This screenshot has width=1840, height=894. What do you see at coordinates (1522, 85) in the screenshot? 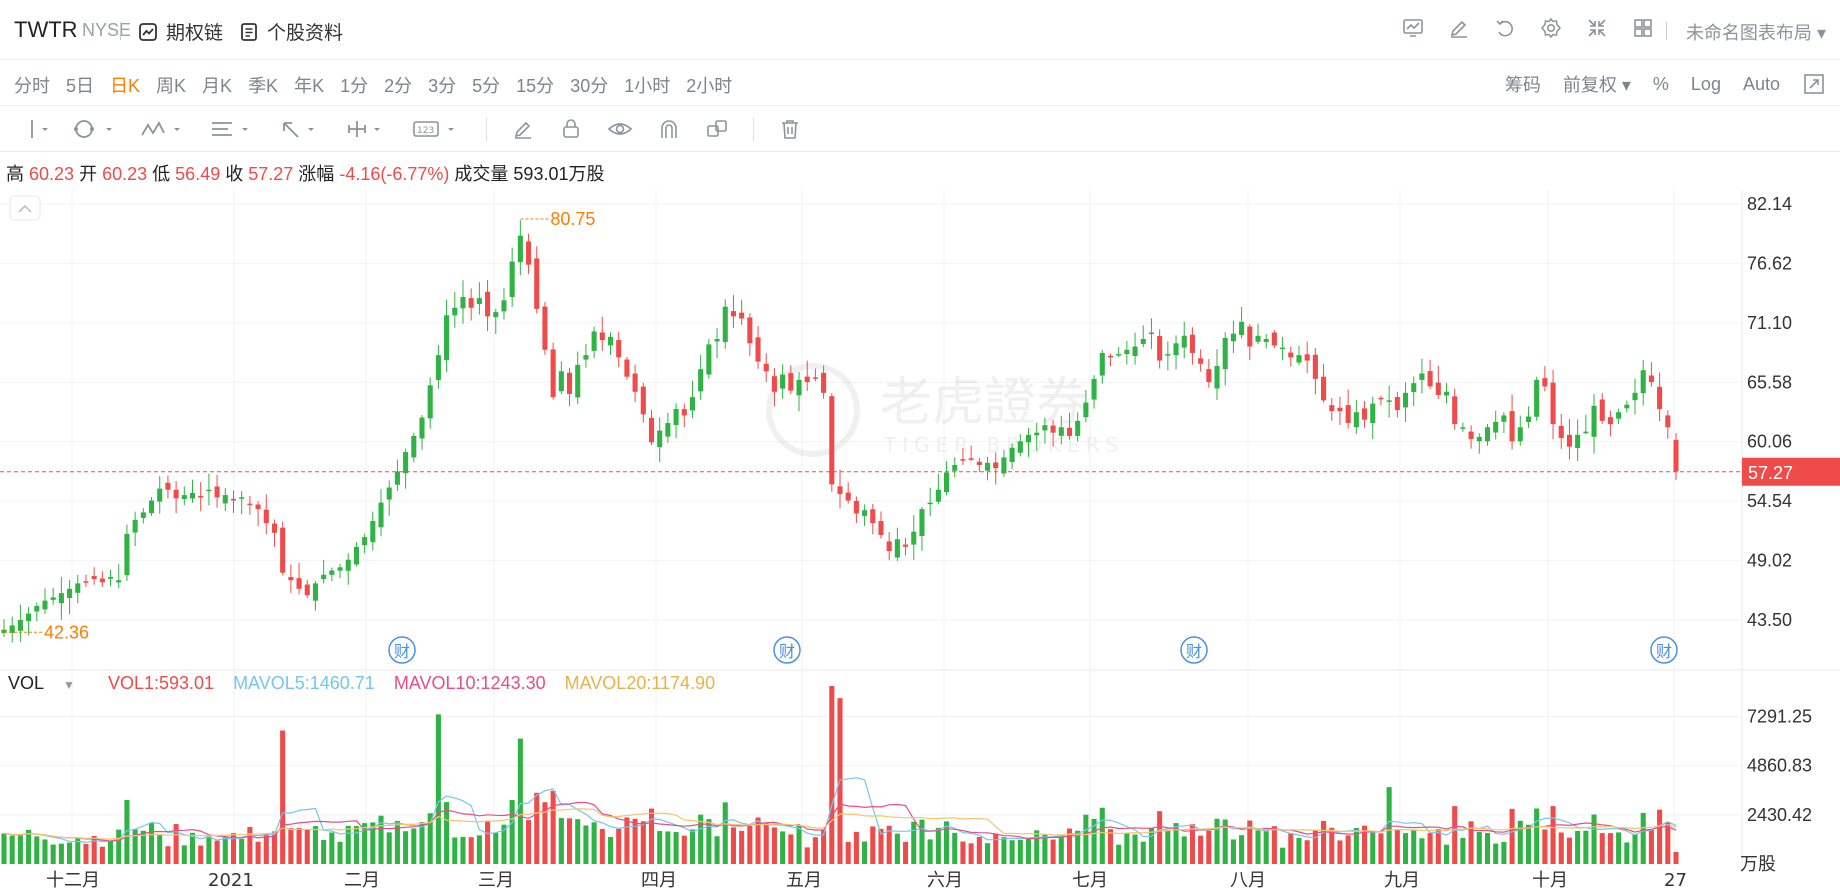
I see `chips-button: 筹码` at bounding box center [1522, 85].